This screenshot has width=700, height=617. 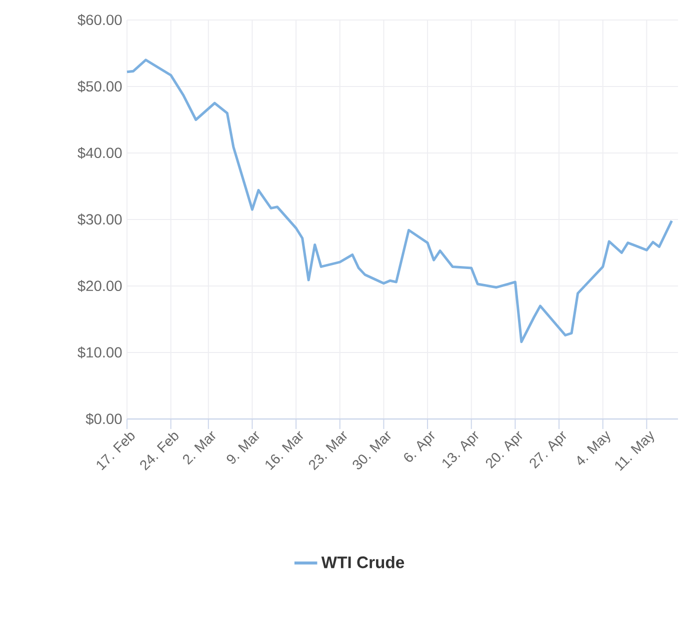 I want to click on x-tick-label: 6. Apr, so click(x=419, y=446).